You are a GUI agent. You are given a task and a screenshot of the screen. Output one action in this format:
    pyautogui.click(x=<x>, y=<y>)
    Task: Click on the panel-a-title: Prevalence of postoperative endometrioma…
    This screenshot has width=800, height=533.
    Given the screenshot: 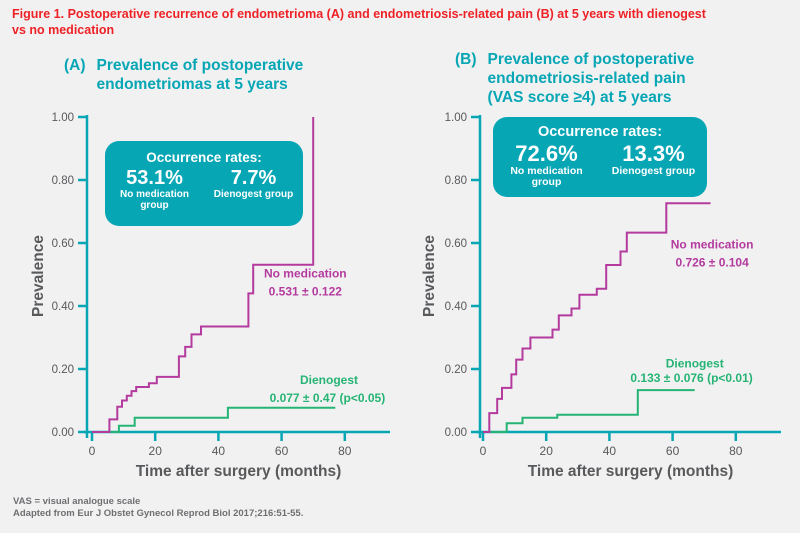 What is the action you would take?
    pyautogui.click(x=200, y=75)
    